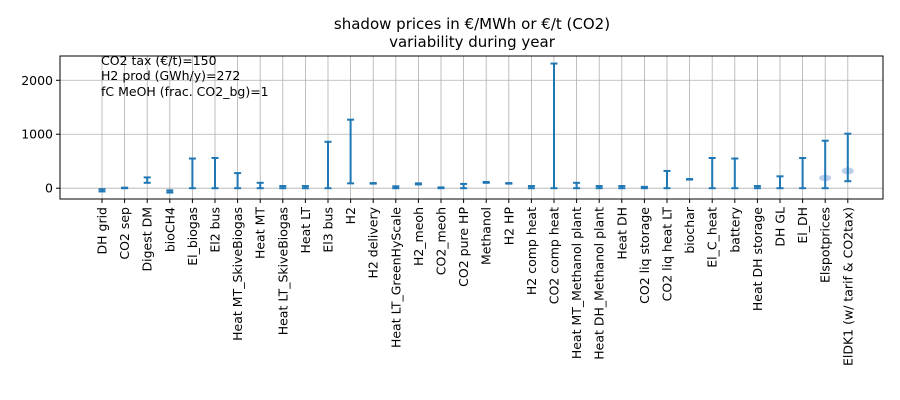 The width and height of the screenshot is (900, 400). What do you see at coordinates (644, 255) in the screenshot?
I see `x-tick-label: CO2 liq storage` at bounding box center [644, 255].